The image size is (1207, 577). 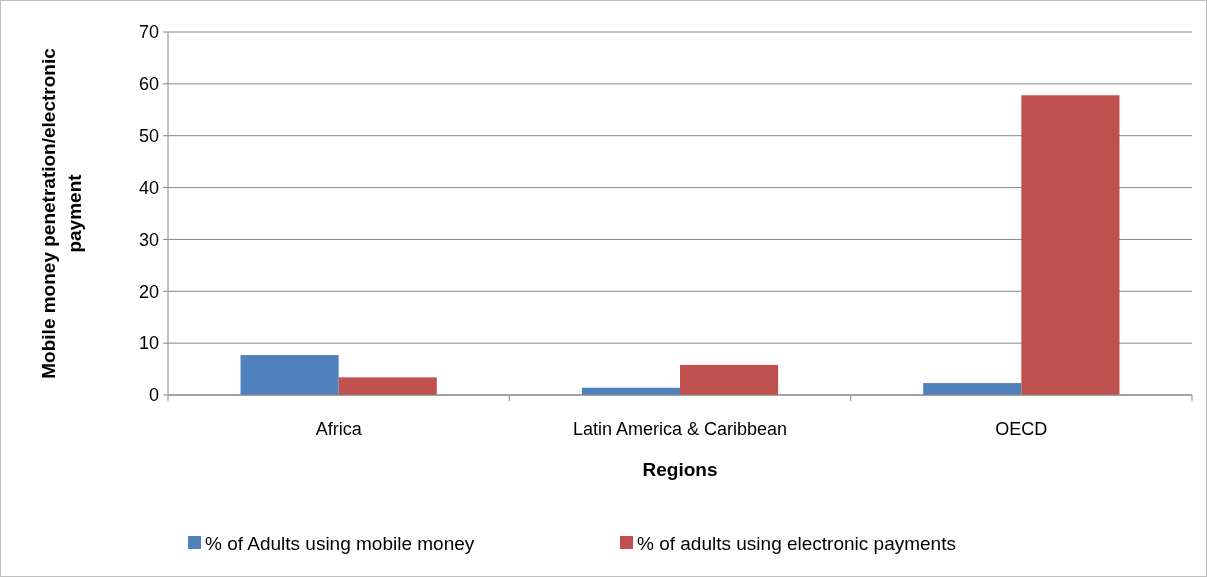 What do you see at coordinates (148, 136) in the screenshot?
I see `y-tick-label: 50` at bounding box center [148, 136].